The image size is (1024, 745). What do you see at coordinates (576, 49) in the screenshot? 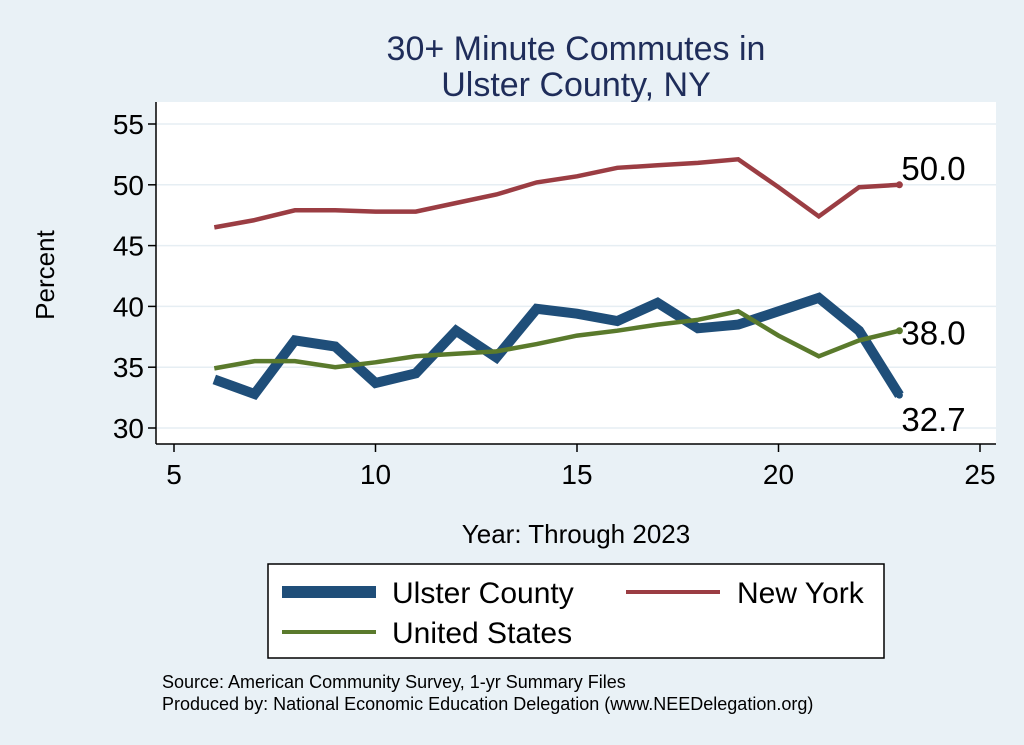
I see `chart-title-line-1: 30+ Minute Commutes in` at bounding box center [576, 49].